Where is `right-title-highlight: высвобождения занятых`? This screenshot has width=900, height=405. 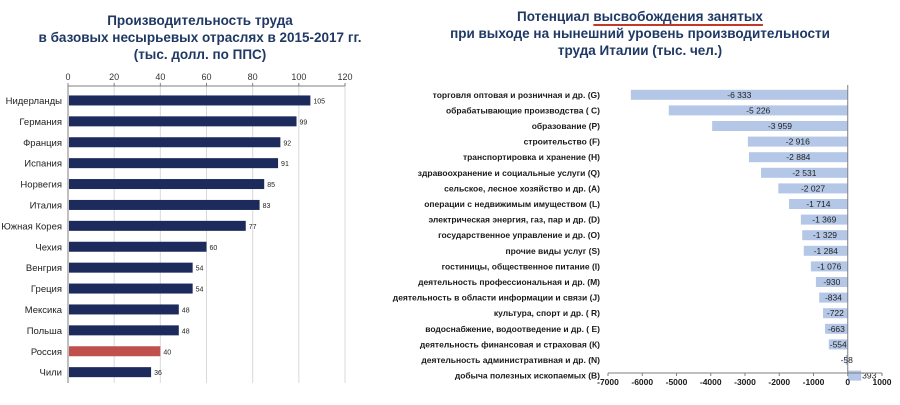
right-title-highlight: высвобождения занятых is located at coordinates (678, 16).